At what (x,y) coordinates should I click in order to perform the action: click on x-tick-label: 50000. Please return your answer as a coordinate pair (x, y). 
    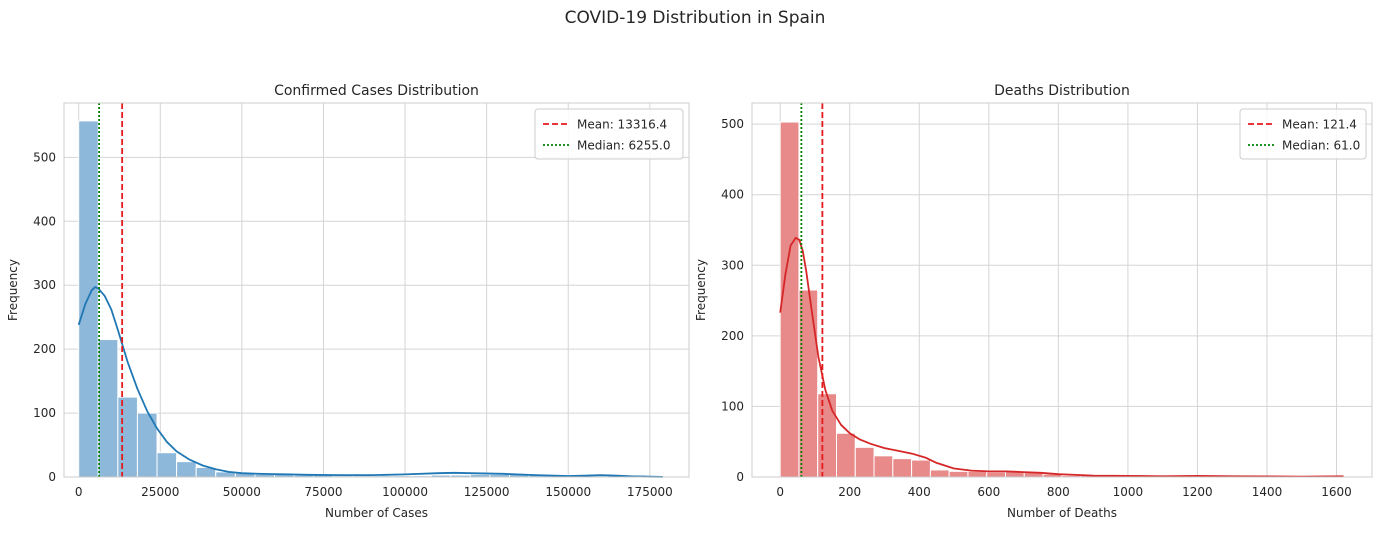
    Looking at the image, I should click on (242, 492).